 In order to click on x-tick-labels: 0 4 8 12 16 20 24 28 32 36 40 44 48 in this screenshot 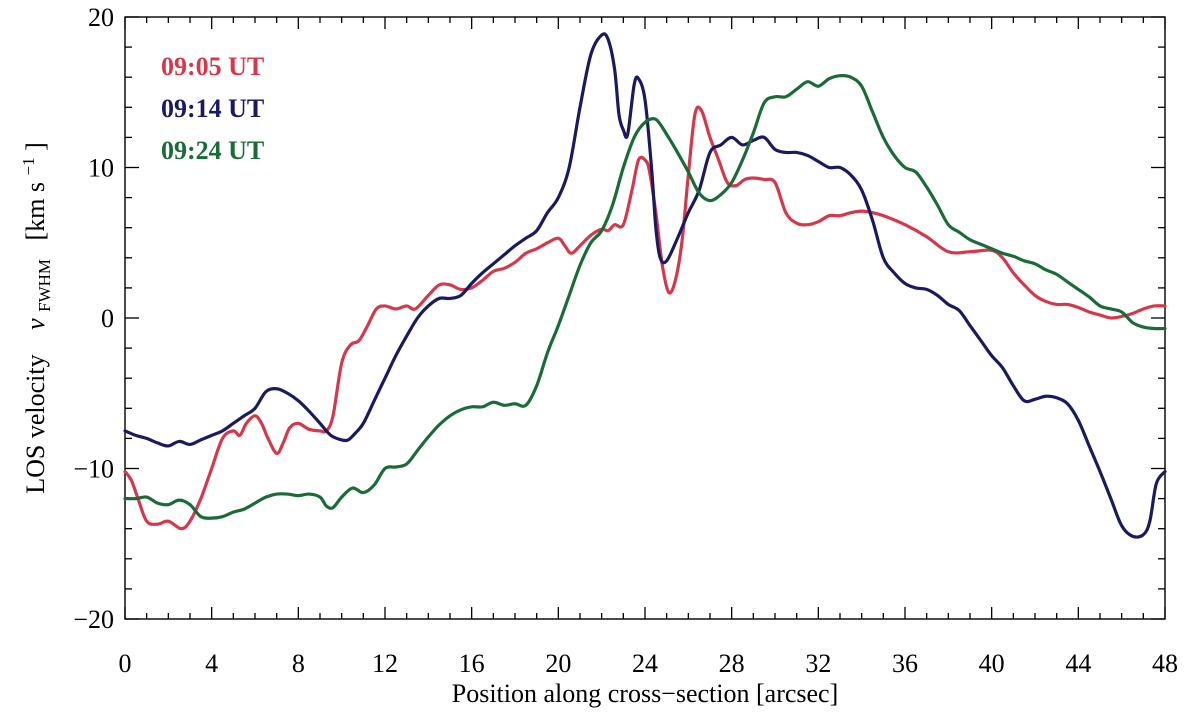, I will do `click(649, 663)`.